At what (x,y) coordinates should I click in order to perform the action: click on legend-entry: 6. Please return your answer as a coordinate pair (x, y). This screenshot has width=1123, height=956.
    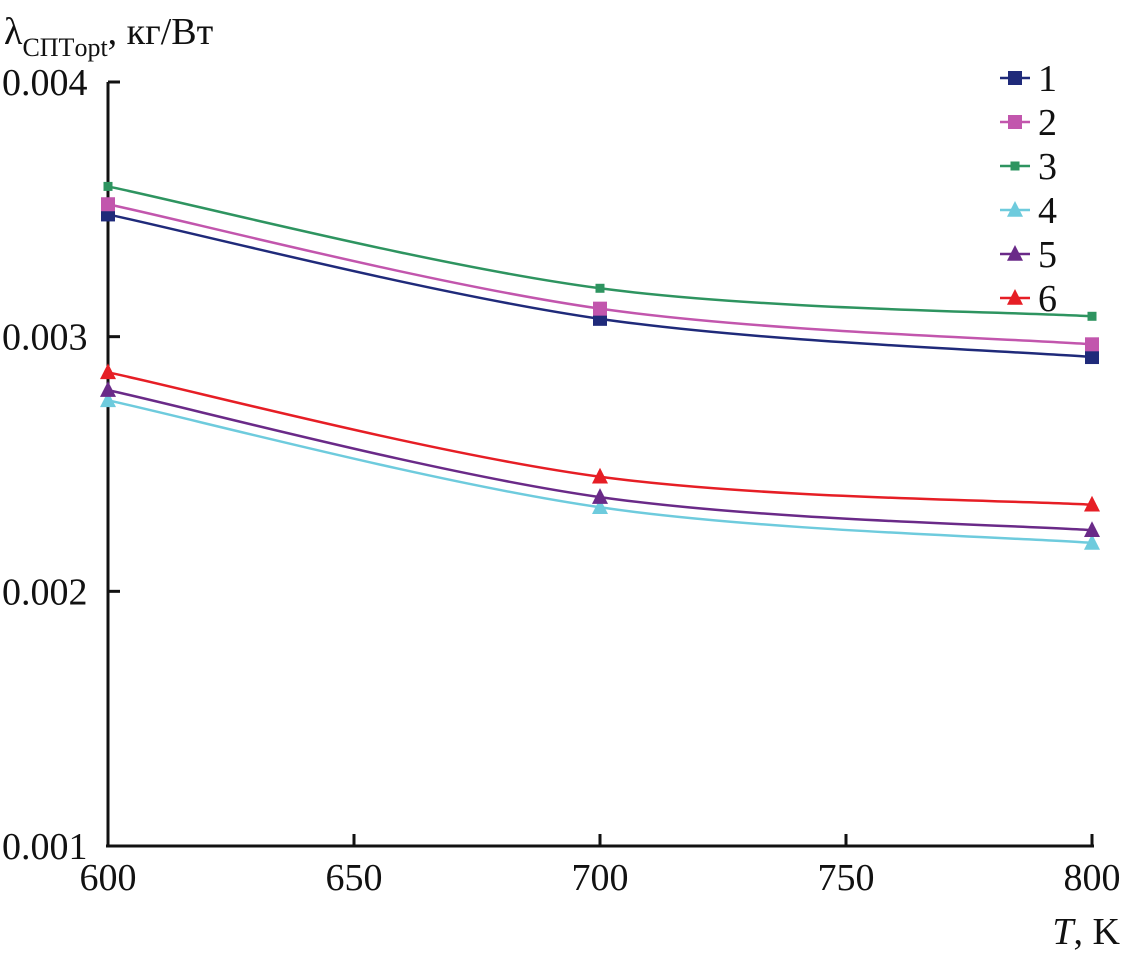
    Looking at the image, I should click on (1028, 299).